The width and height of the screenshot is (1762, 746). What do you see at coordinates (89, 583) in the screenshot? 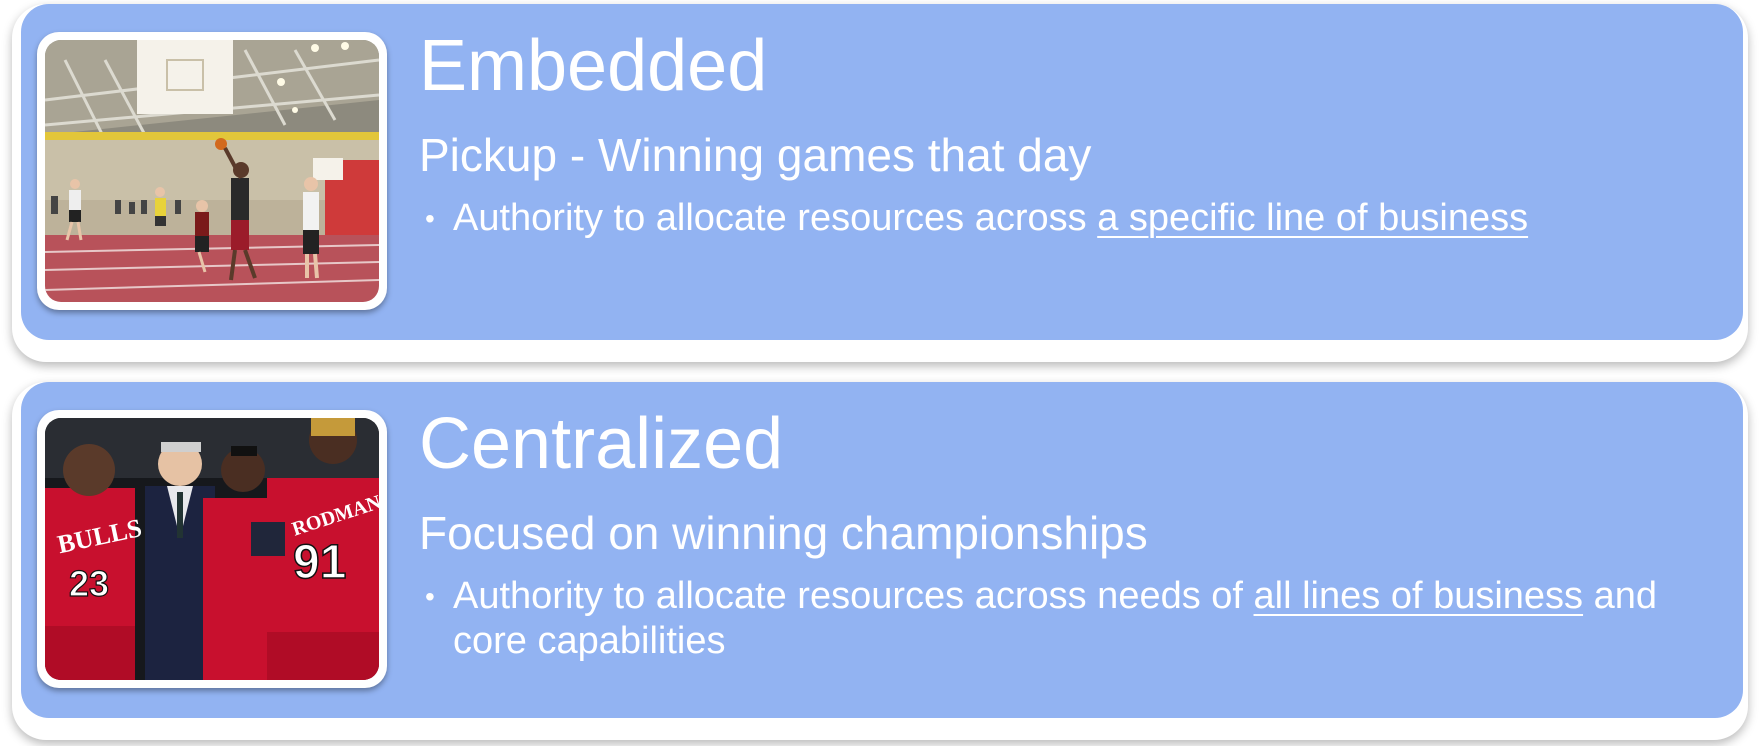
I see `jersey-number-left: 23` at bounding box center [89, 583].